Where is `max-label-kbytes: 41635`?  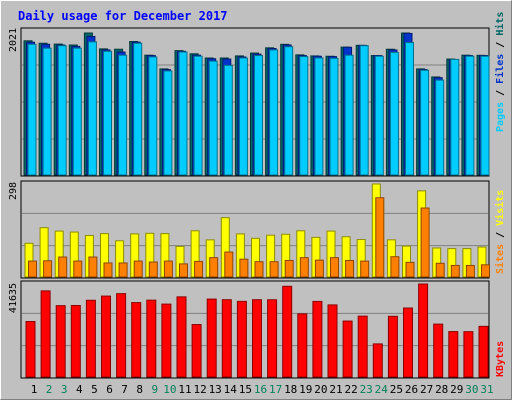
max-label-kbytes: 41635 is located at coordinates (13, 298).